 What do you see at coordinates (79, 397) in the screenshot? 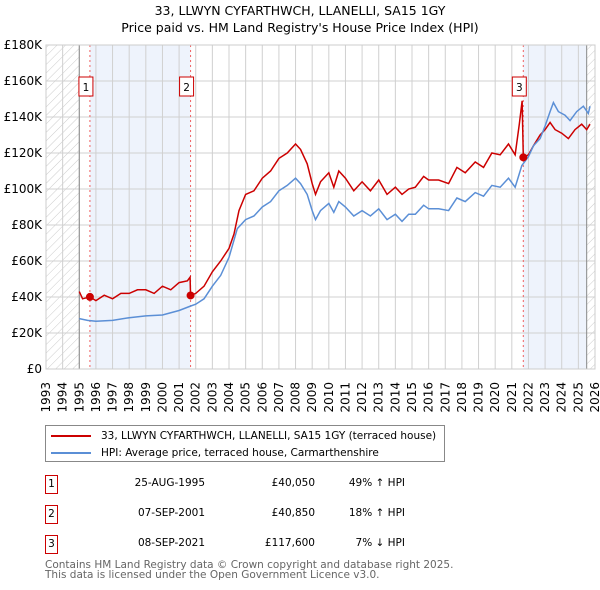
I see `x-tick-label: 1995` at bounding box center [79, 397].